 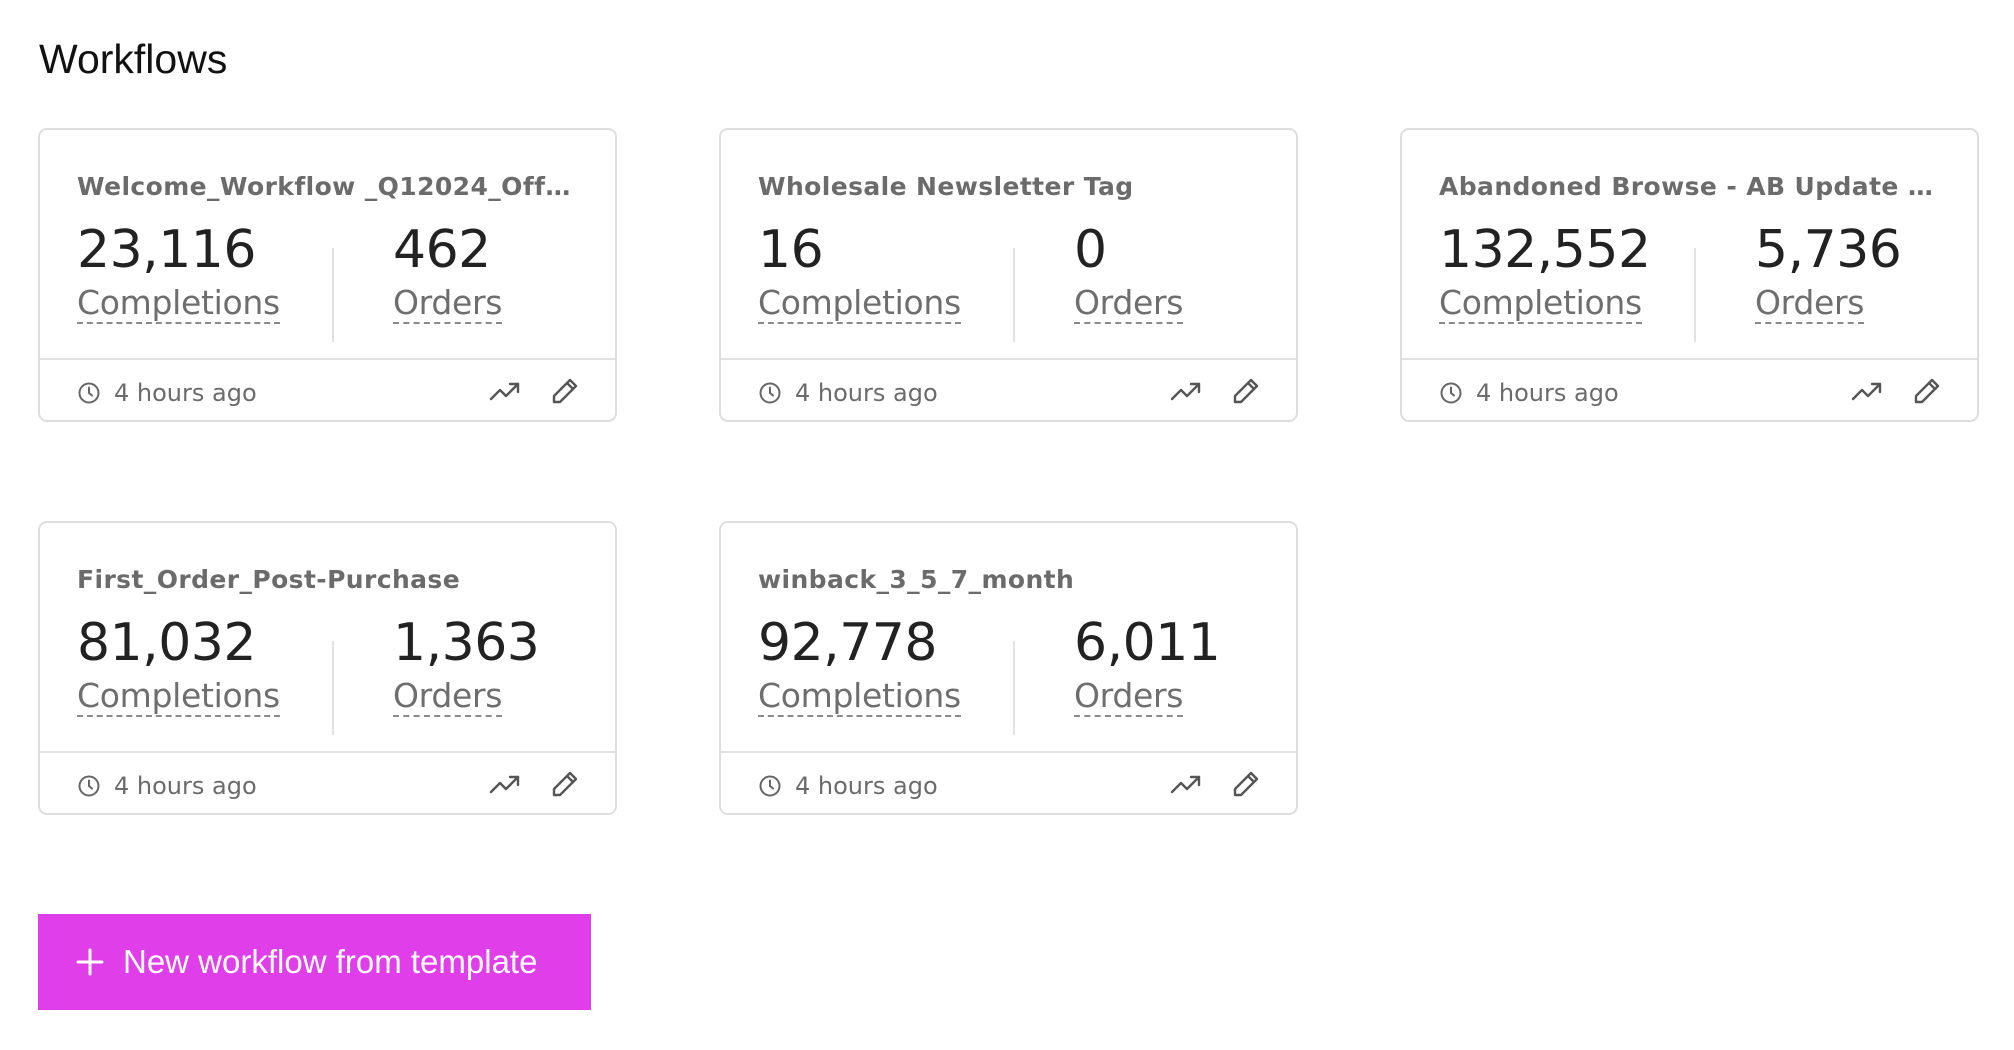 I want to click on orders-value: 5,736, so click(x=1828, y=250).